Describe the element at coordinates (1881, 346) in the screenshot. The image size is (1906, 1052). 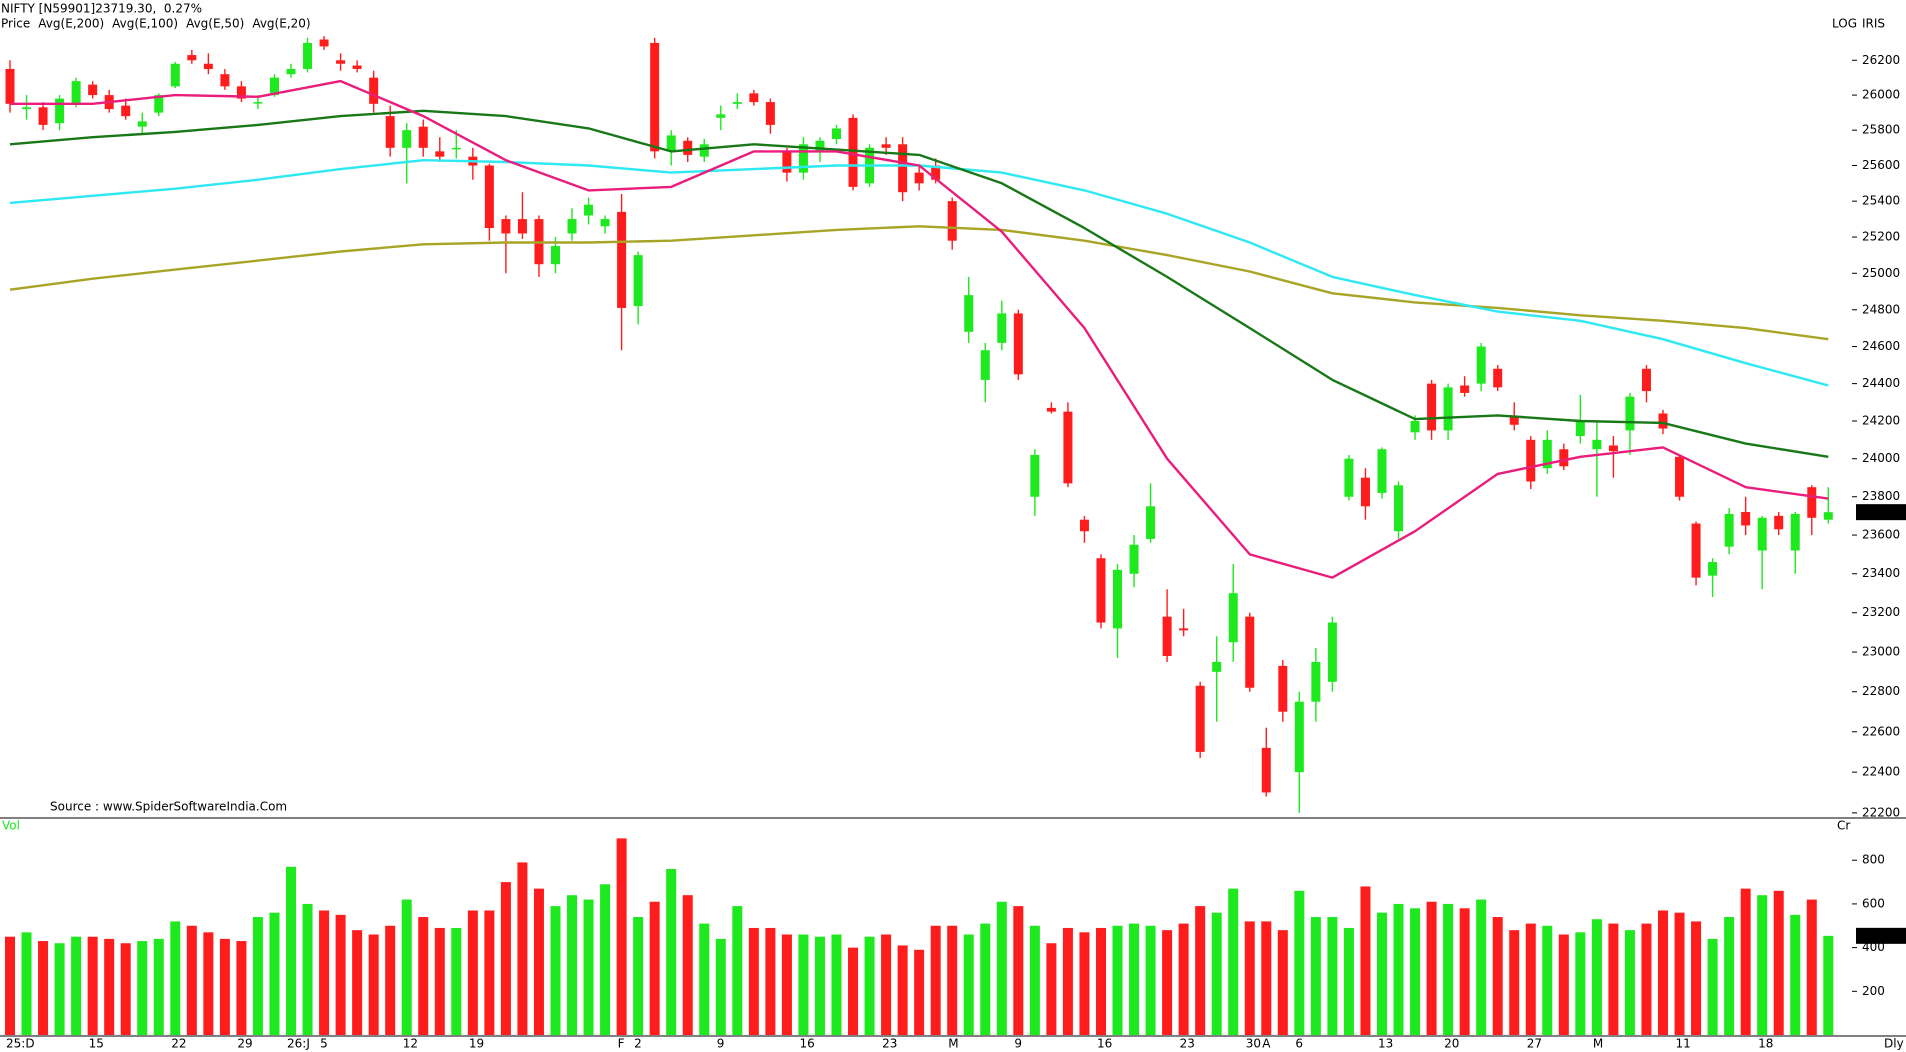
I see `y-tick-label: 24600` at that location.